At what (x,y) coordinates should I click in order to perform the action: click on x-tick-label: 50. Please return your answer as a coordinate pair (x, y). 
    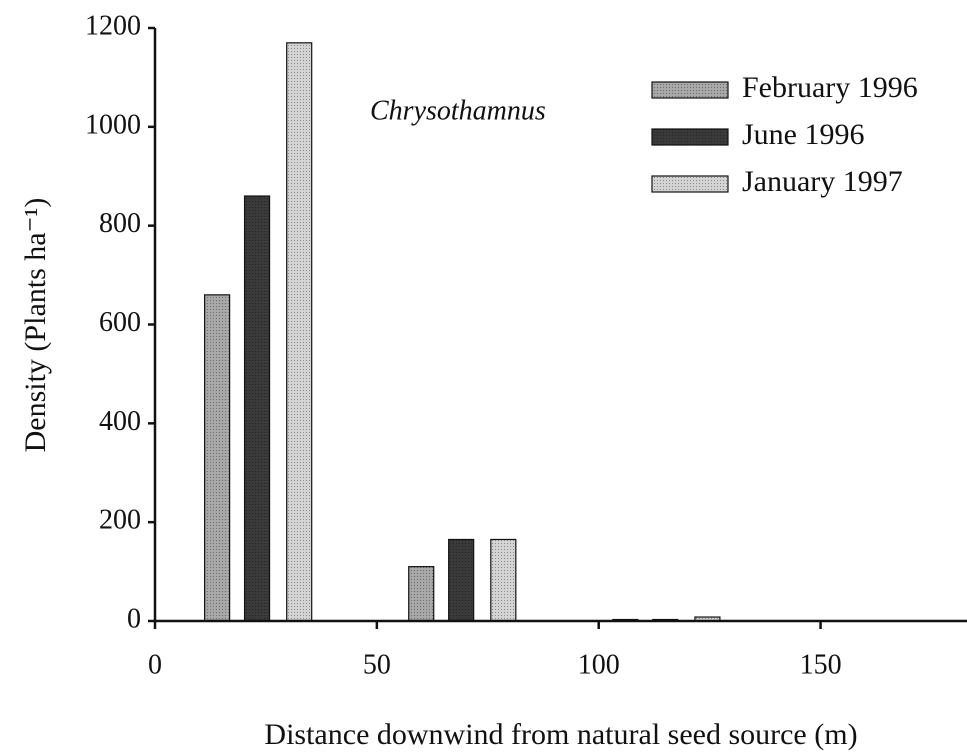
    Looking at the image, I should click on (377, 664).